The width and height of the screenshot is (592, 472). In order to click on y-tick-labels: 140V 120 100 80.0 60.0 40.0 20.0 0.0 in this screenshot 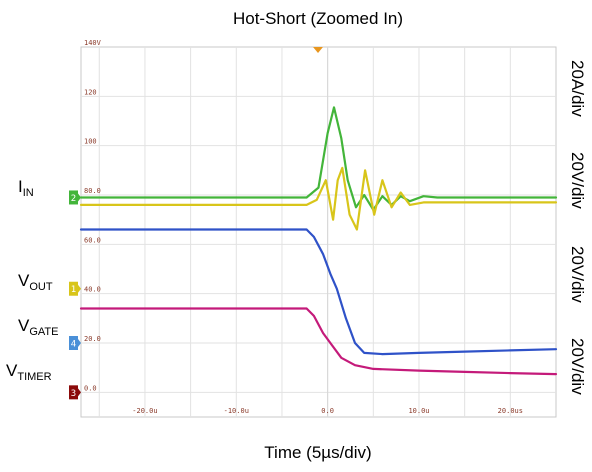, I will do `click(93, 215)`.